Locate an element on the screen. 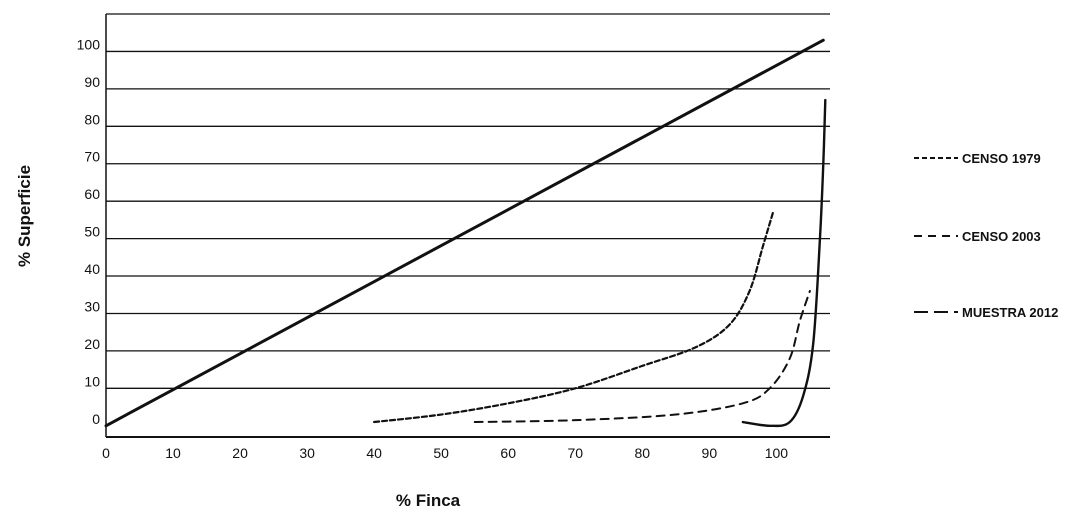  y-tick-label-80: 80 is located at coordinates (92, 119).